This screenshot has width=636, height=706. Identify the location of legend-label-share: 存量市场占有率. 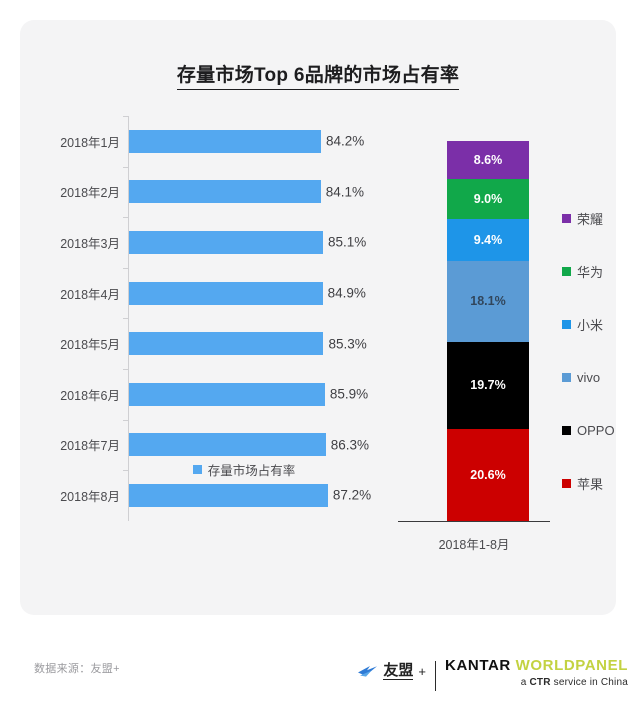
(251, 471).